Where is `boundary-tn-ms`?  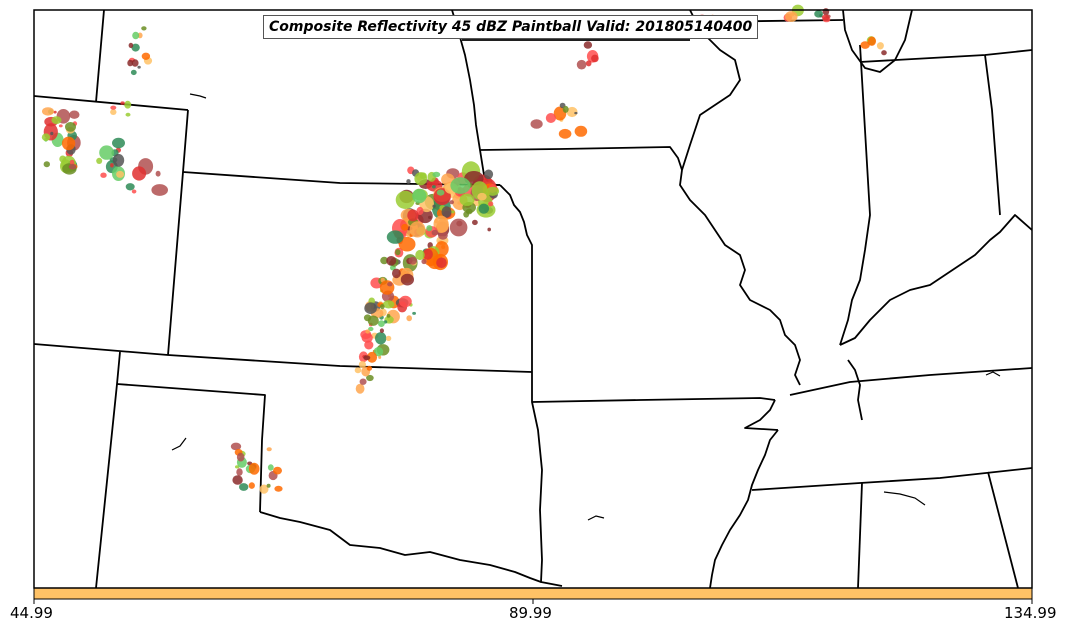 boundary-tn-ms is located at coordinates (892, 479).